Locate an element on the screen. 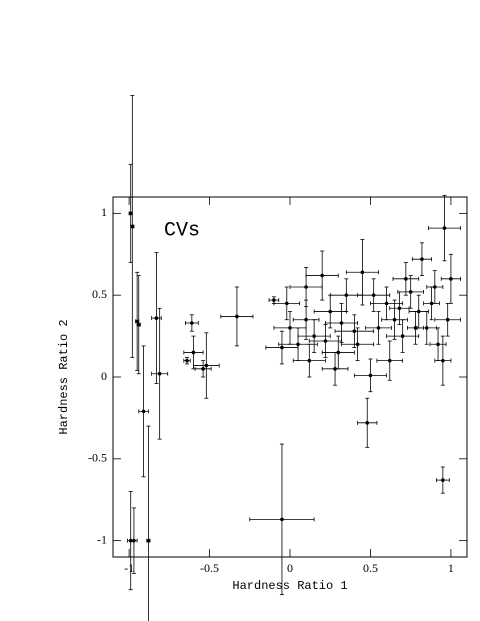 This screenshot has height=621, width=480. x-tick-label: -0.5 is located at coordinates (209, 568).